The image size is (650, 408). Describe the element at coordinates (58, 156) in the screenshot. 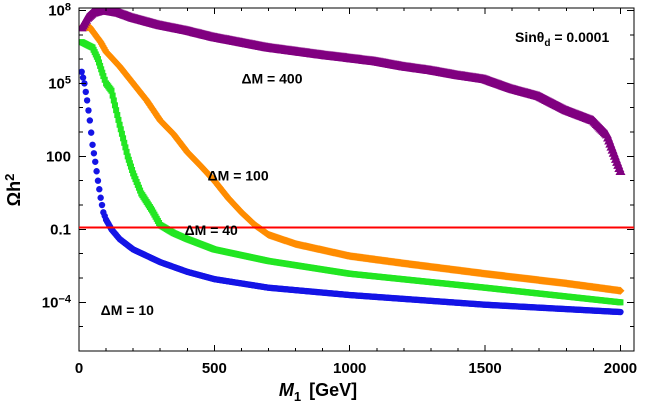

I see `y-tick-label: 100` at that location.